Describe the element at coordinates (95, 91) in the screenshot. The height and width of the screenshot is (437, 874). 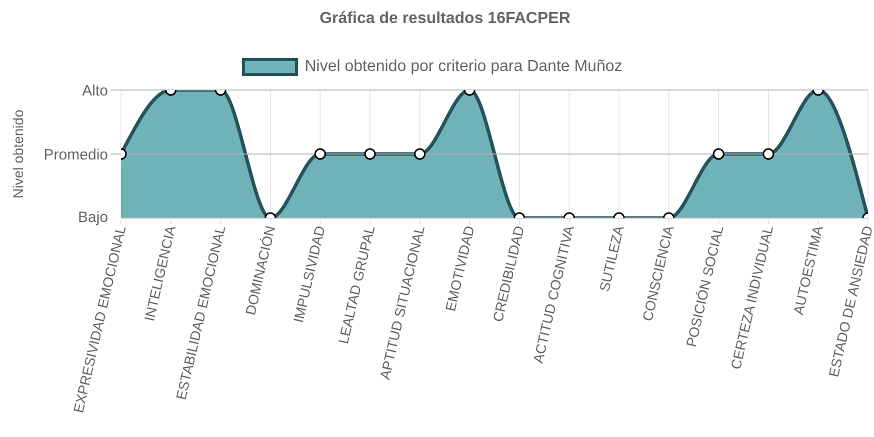
I see `ref-line-label: Alto` at that location.